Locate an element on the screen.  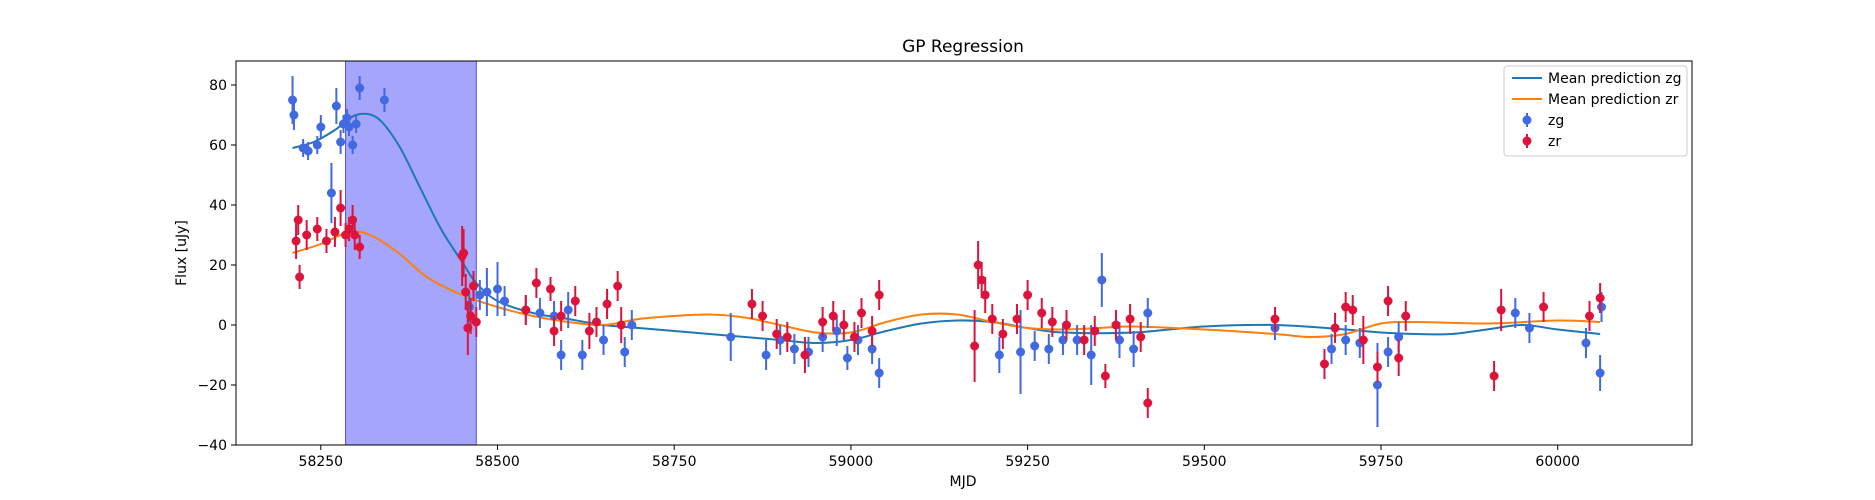
x-tick-label: 60000 is located at coordinates (1557, 462).